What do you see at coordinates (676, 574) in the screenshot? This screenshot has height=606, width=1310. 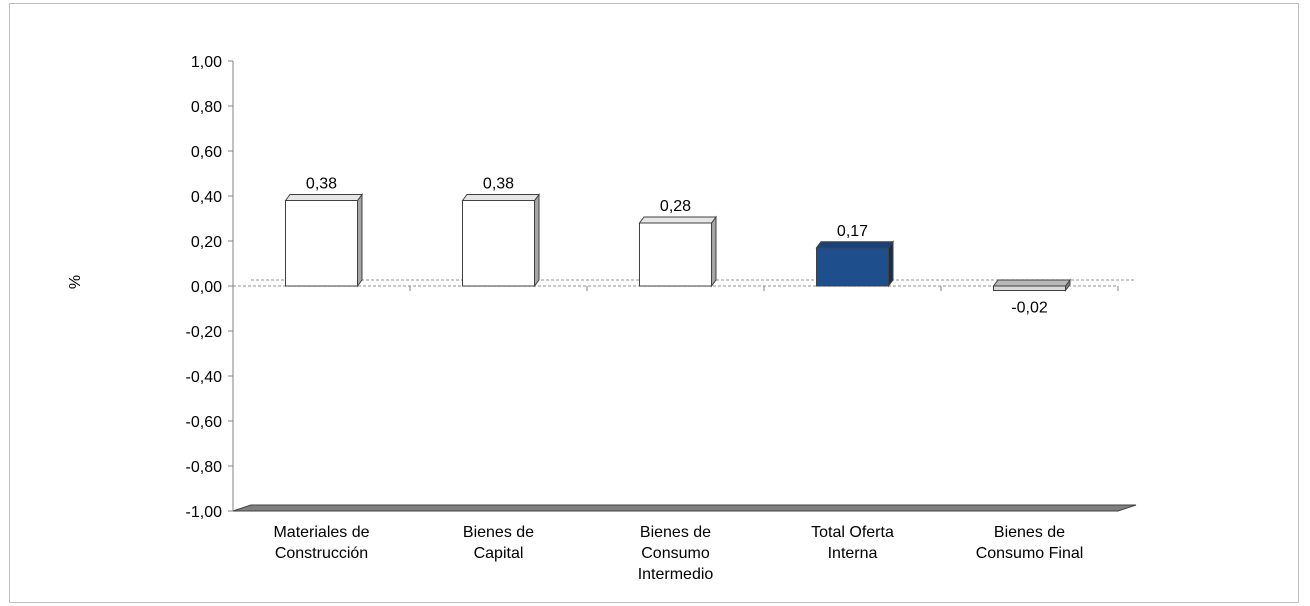 I see `category-label: Intermedio` at bounding box center [676, 574].